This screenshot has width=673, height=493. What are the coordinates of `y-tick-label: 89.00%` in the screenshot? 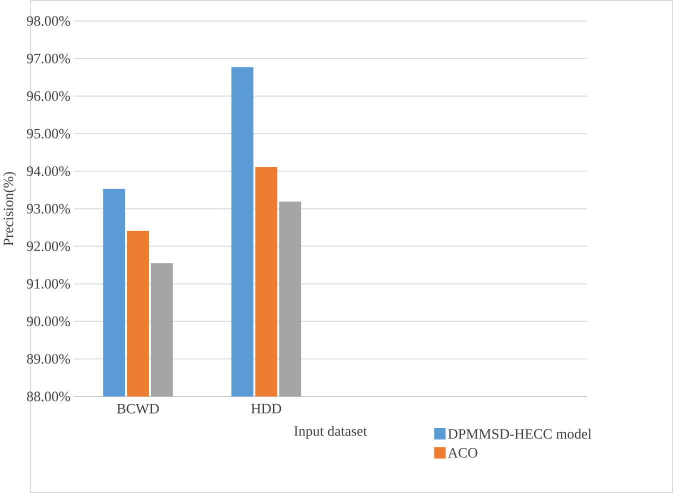 It's located at (48, 359).